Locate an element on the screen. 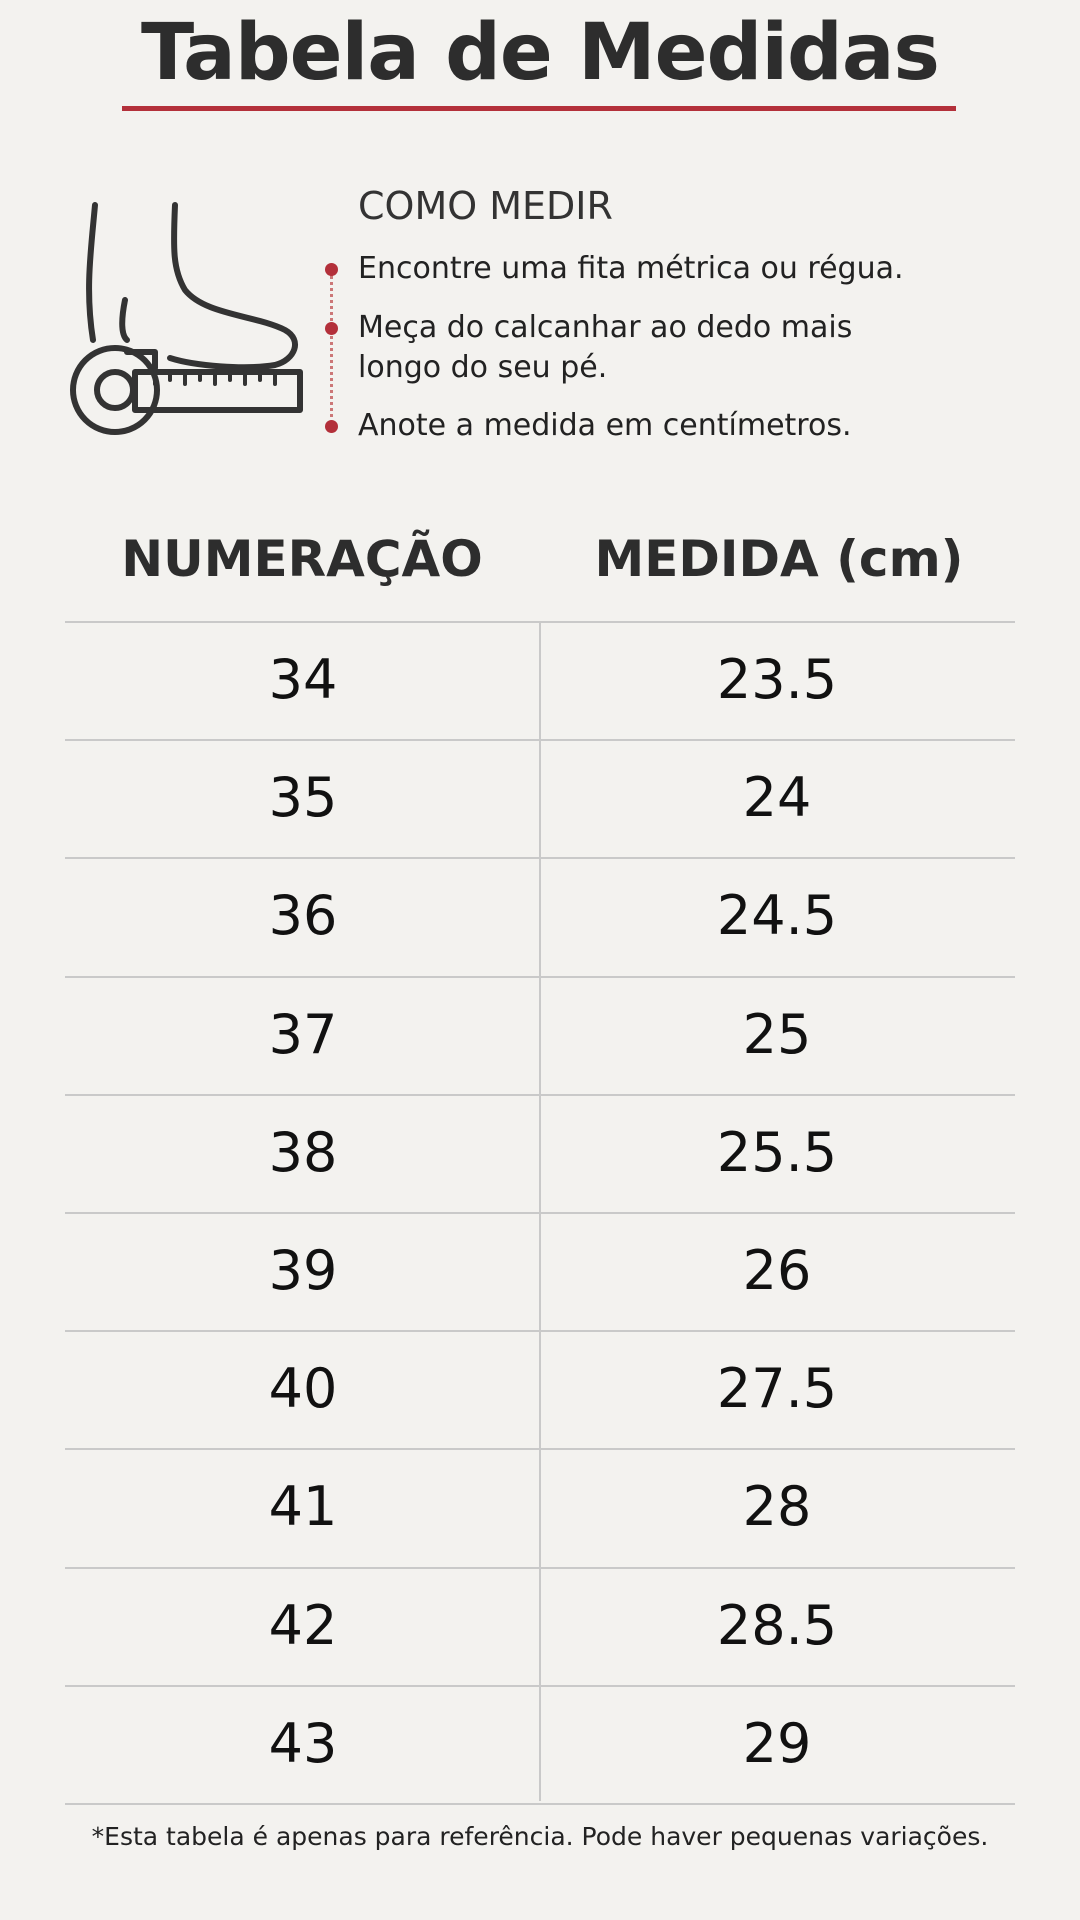 The height and width of the screenshot is (1920, 1080). step: Encontre uma fita métrica ou régua. is located at coordinates (631, 268).